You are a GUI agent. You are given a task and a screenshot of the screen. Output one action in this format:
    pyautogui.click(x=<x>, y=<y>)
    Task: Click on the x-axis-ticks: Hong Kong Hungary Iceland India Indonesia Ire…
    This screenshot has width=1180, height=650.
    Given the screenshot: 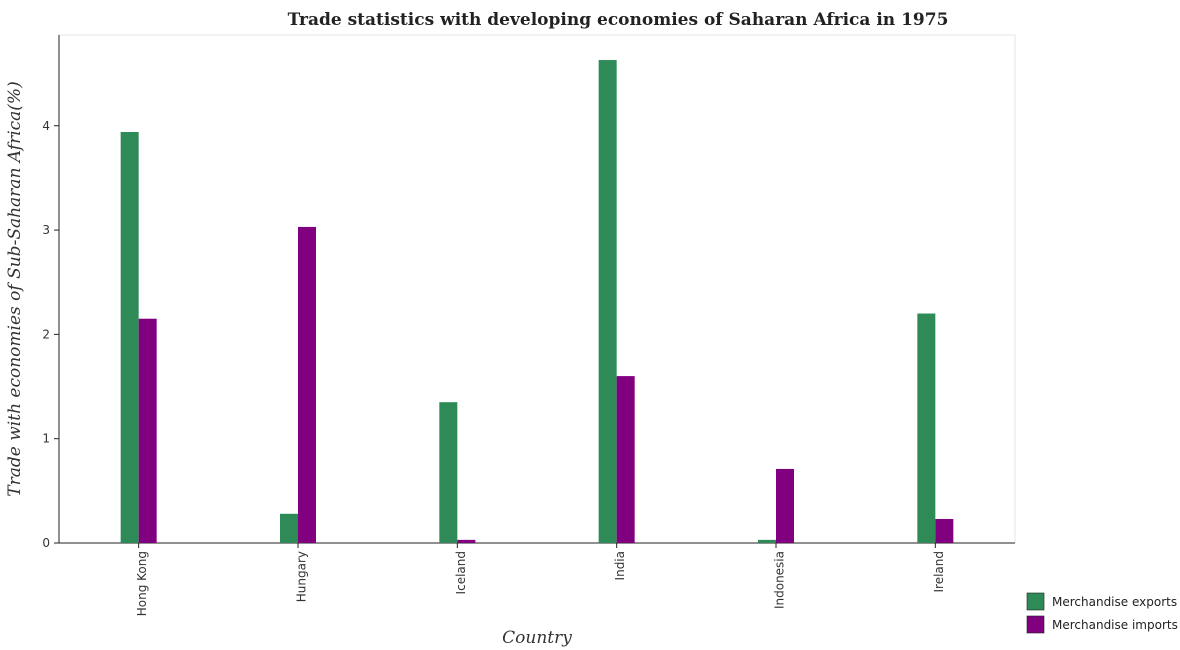 What is the action you would take?
    pyautogui.click(x=540, y=579)
    